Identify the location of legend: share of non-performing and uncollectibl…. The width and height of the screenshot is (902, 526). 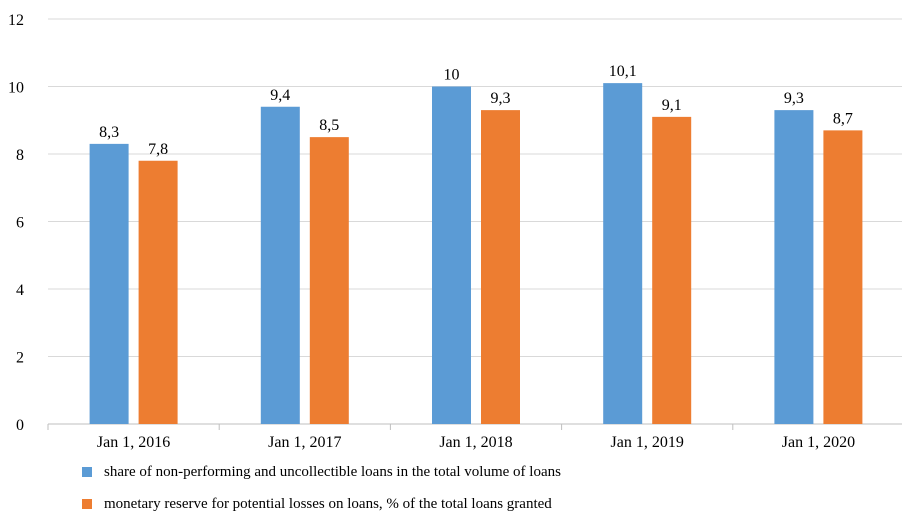
(321, 494).